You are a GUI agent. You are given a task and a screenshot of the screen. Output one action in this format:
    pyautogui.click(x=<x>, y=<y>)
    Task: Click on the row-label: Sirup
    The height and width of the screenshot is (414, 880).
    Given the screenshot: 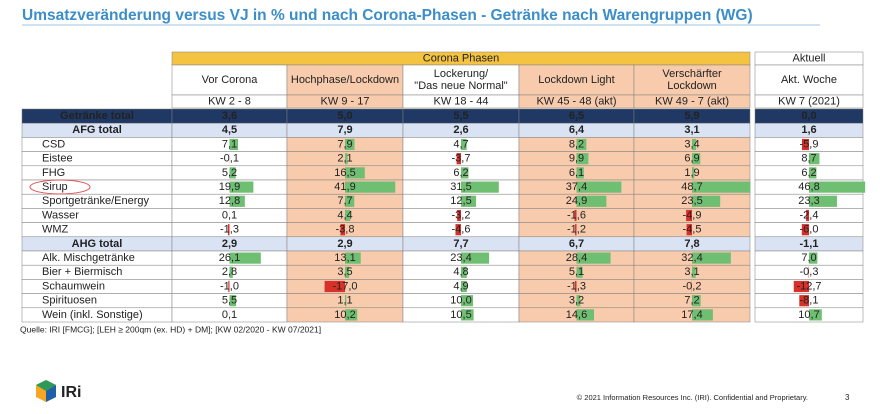 What is the action you would take?
    pyautogui.click(x=55, y=187)
    